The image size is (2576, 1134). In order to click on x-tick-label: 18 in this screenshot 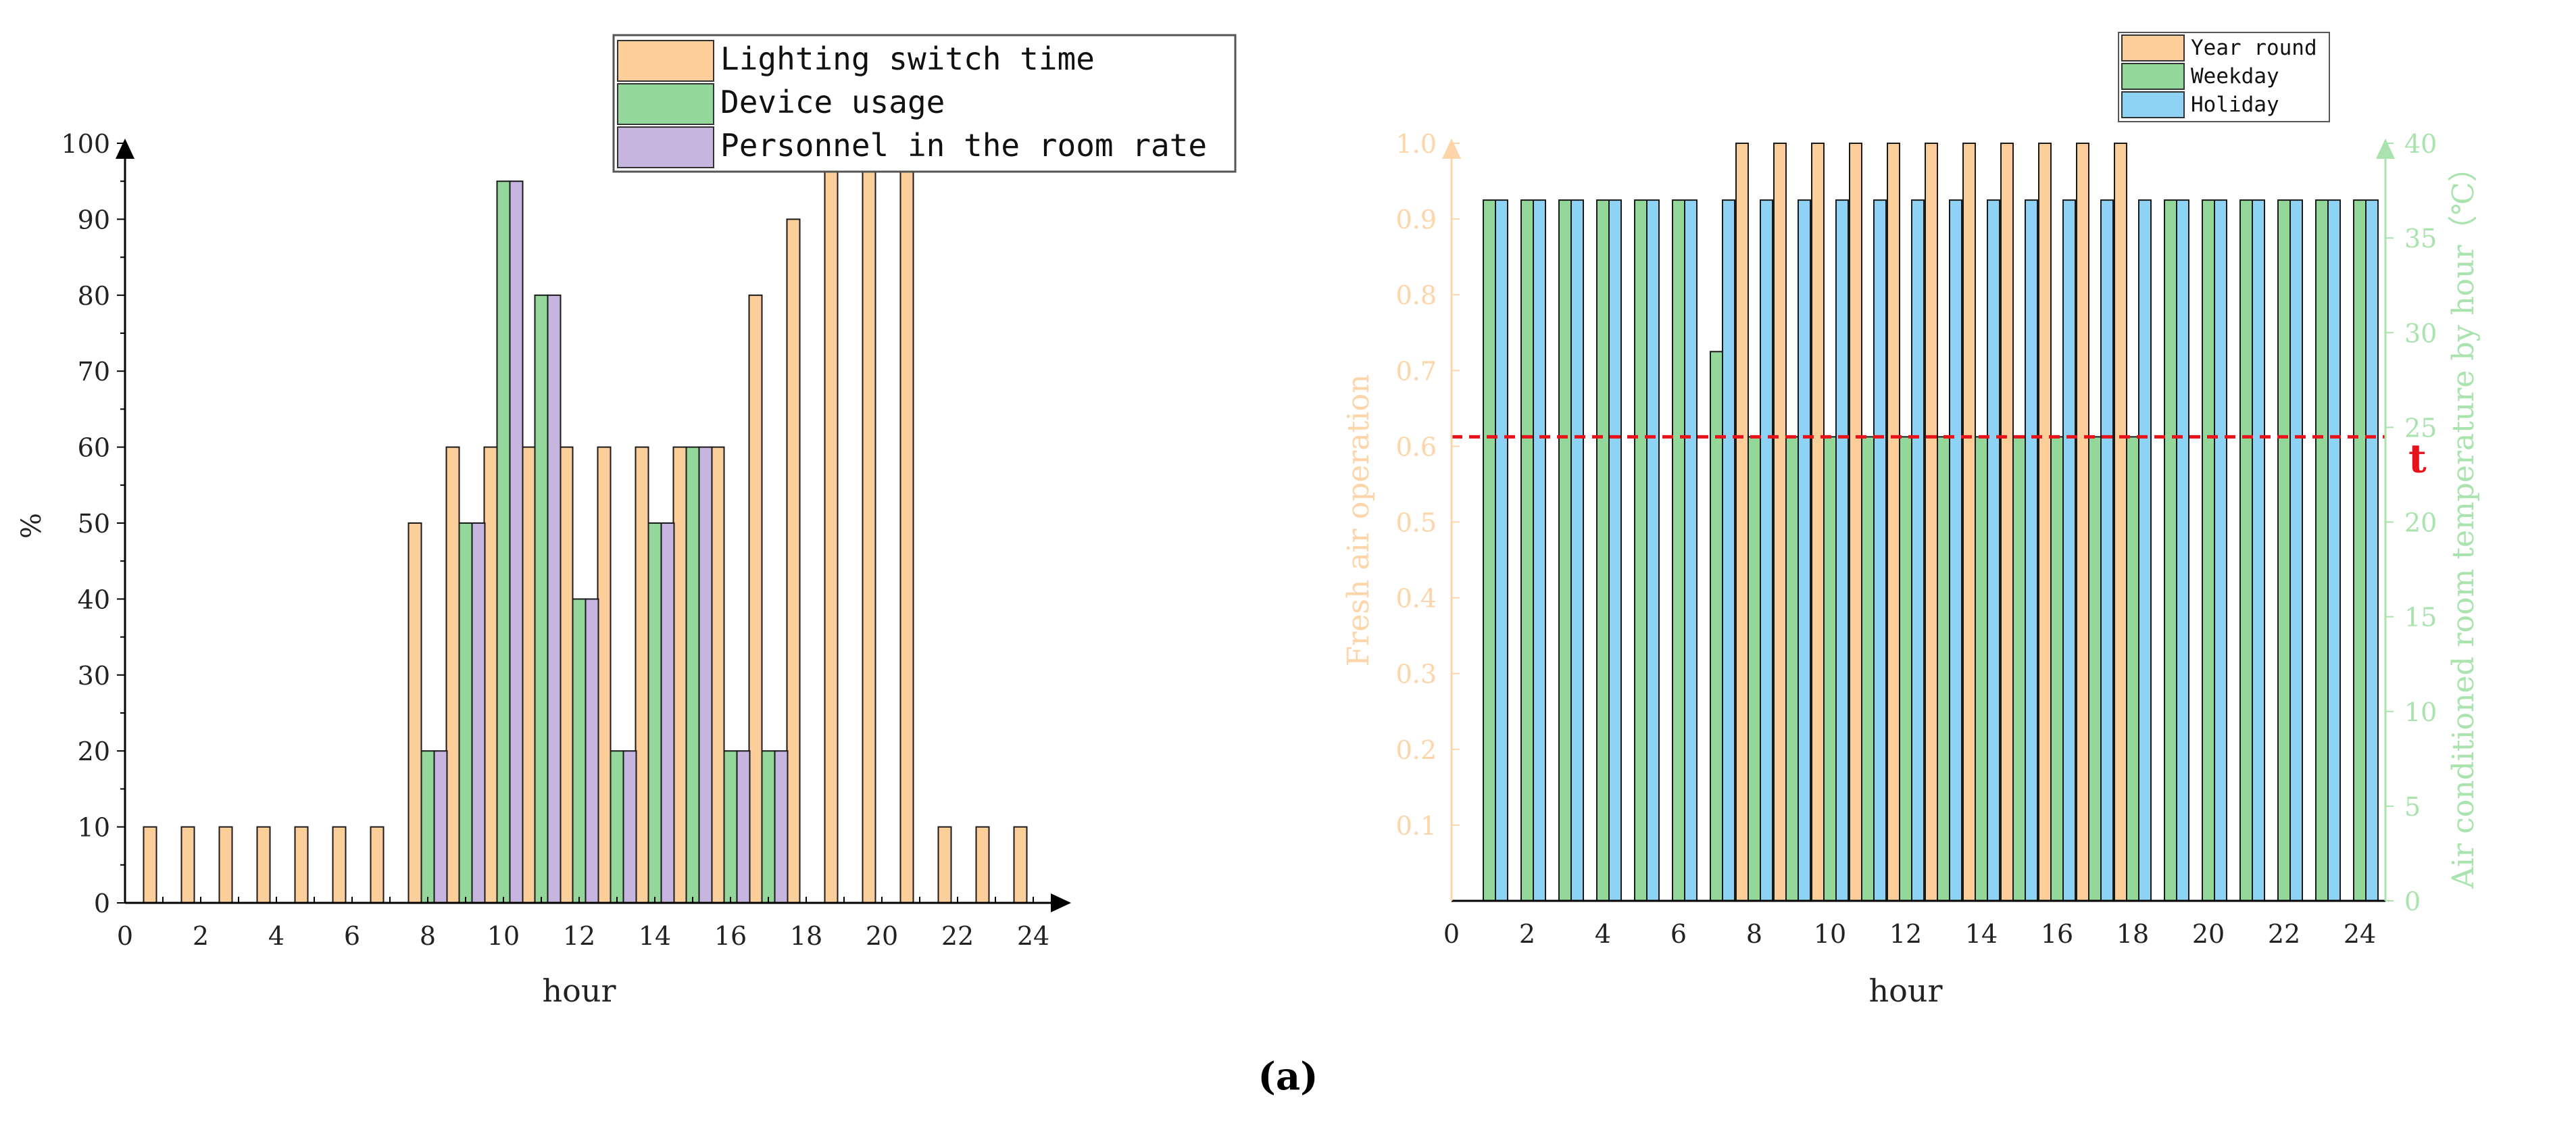, I will do `click(806, 936)`.